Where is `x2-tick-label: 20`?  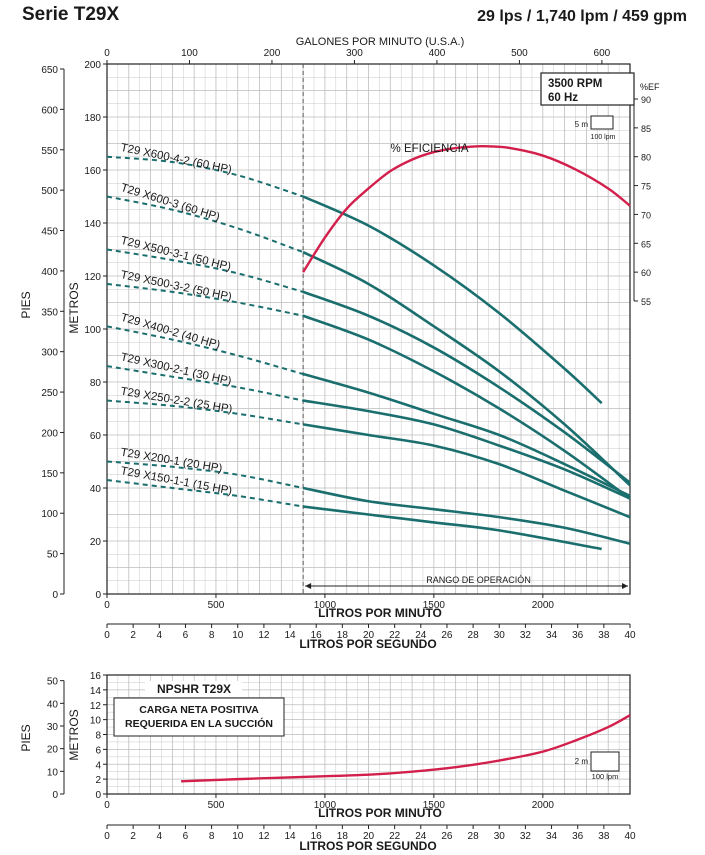 x2-tick-label: 20 is located at coordinates (369, 635).